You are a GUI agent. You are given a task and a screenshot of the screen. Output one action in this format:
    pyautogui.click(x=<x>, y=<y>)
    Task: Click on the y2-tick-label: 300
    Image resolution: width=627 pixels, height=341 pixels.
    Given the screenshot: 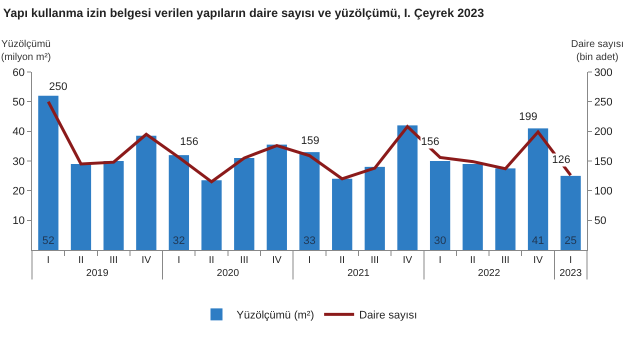 What is the action you would take?
    pyautogui.click(x=603, y=72)
    